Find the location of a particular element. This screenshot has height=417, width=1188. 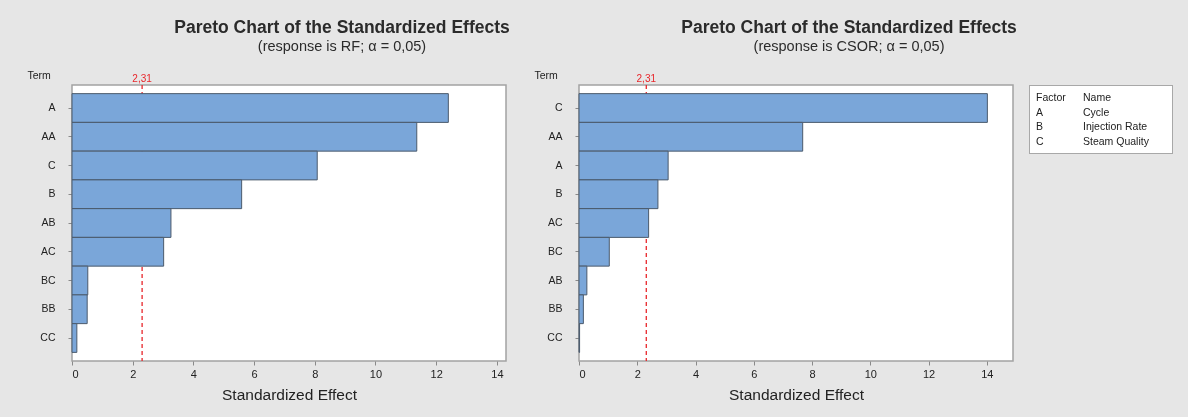

text: Factor is located at coordinates (1051, 98).